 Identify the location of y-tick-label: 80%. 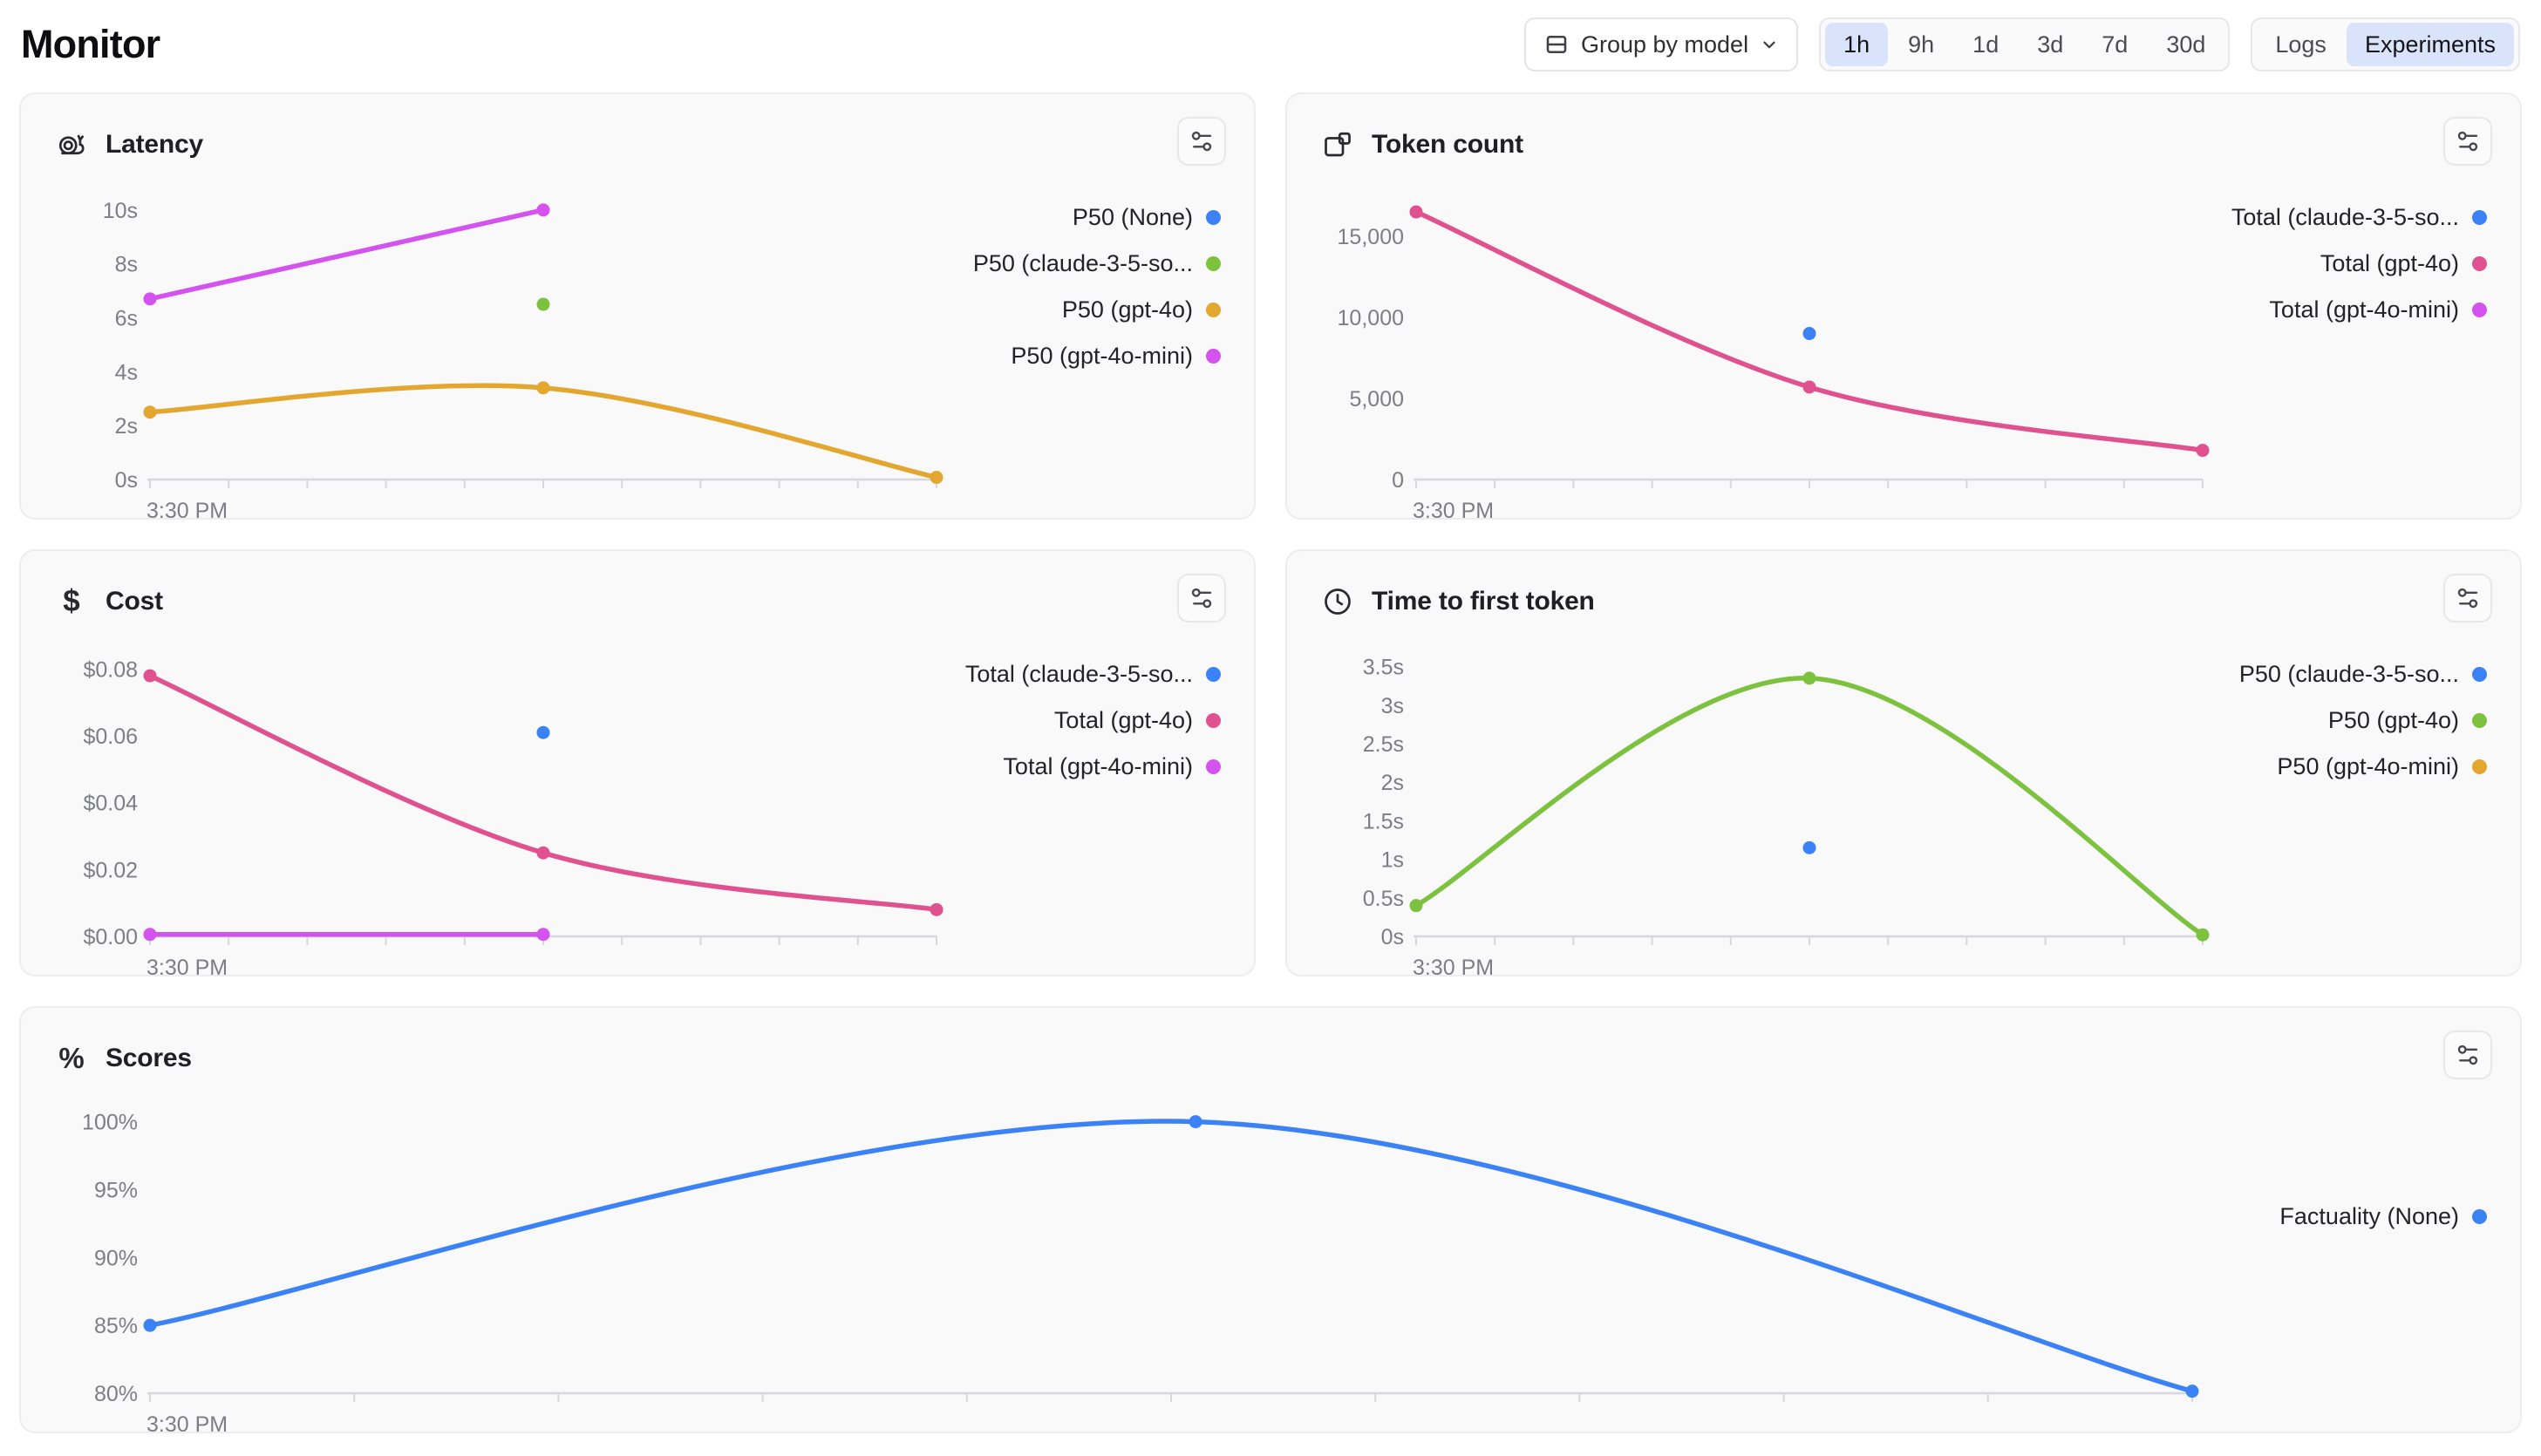
(116, 1394).